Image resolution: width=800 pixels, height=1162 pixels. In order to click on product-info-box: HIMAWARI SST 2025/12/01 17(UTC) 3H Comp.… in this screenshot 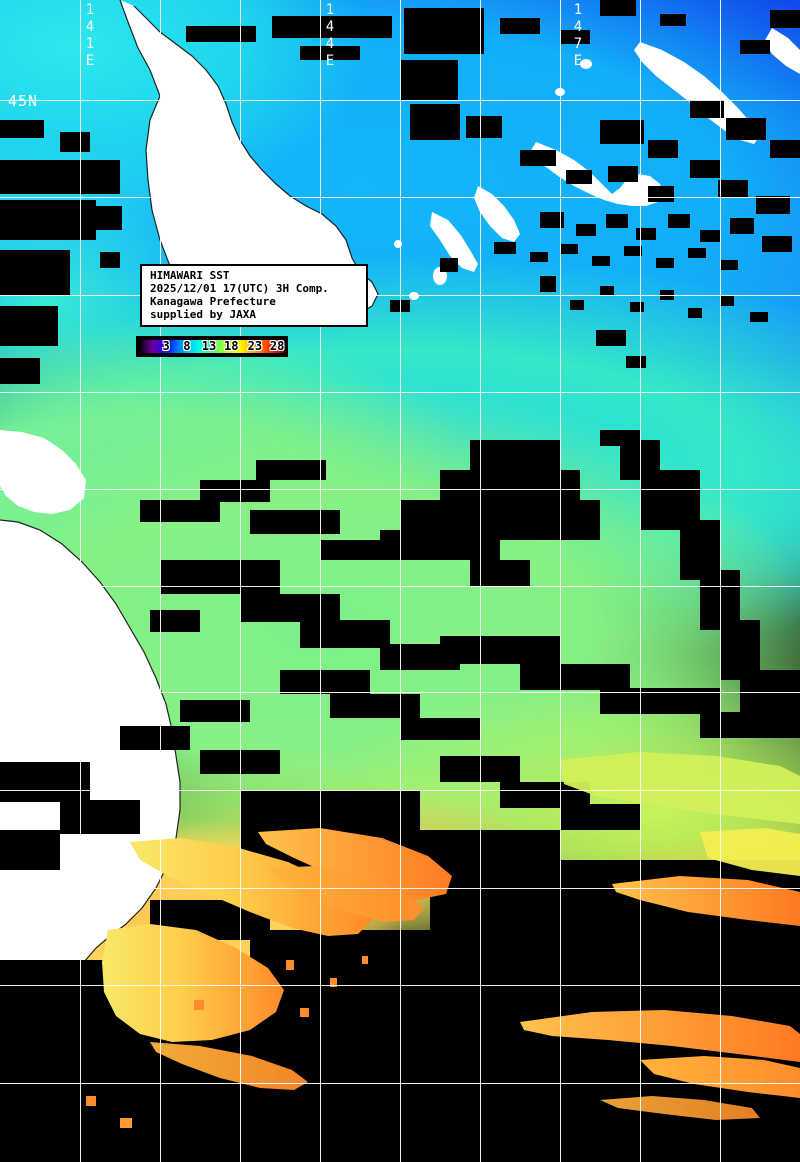, I will do `click(254, 295)`.